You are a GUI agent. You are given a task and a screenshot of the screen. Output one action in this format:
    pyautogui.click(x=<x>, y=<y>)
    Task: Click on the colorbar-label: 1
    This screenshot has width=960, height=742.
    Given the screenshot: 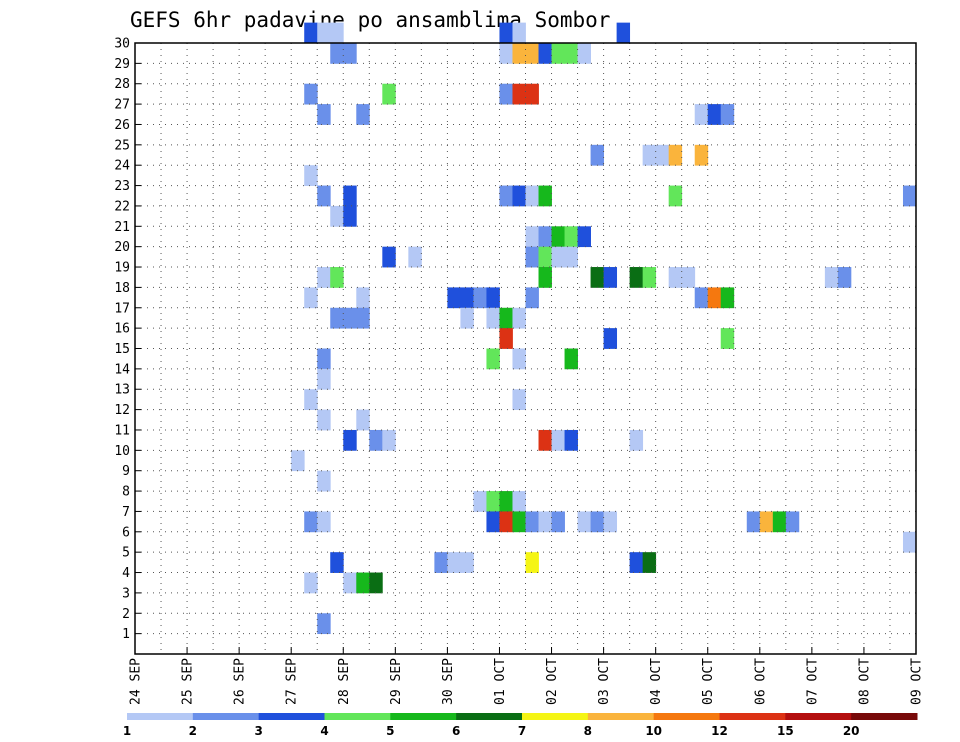 What is the action you would take?
    pyautogui.click(x=127, y=731)
    